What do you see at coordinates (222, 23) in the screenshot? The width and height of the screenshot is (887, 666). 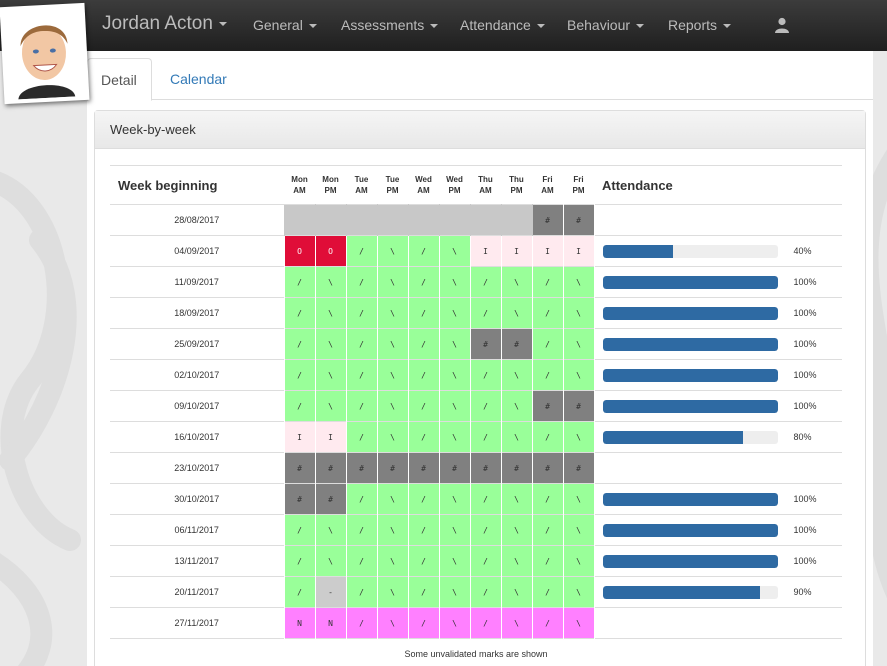 I see `chevron-down-icon` at bounding box center [222, 23].